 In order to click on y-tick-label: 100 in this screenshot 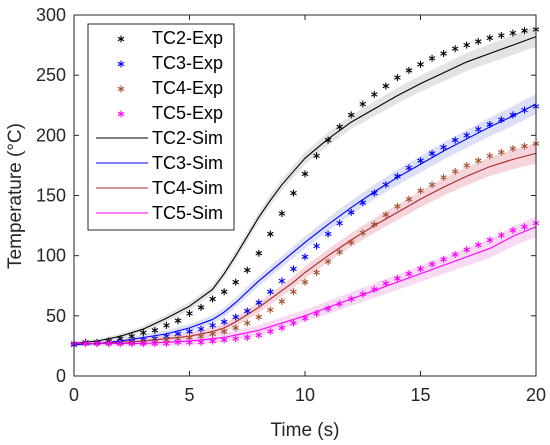, I will do `click(51, 256)`.